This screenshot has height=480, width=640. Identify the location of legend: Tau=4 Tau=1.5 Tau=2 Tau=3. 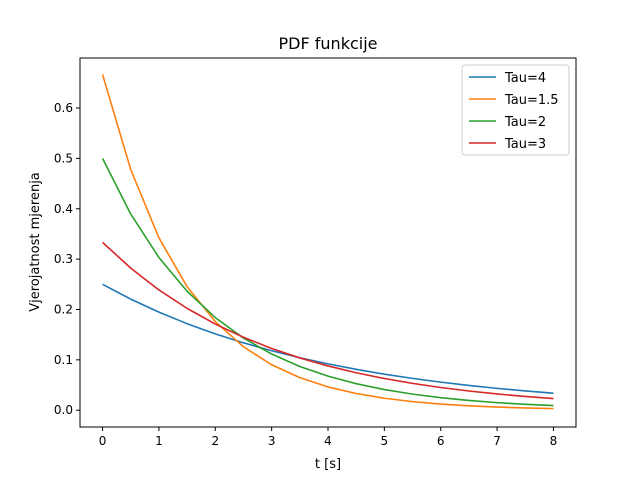
(515, 110).